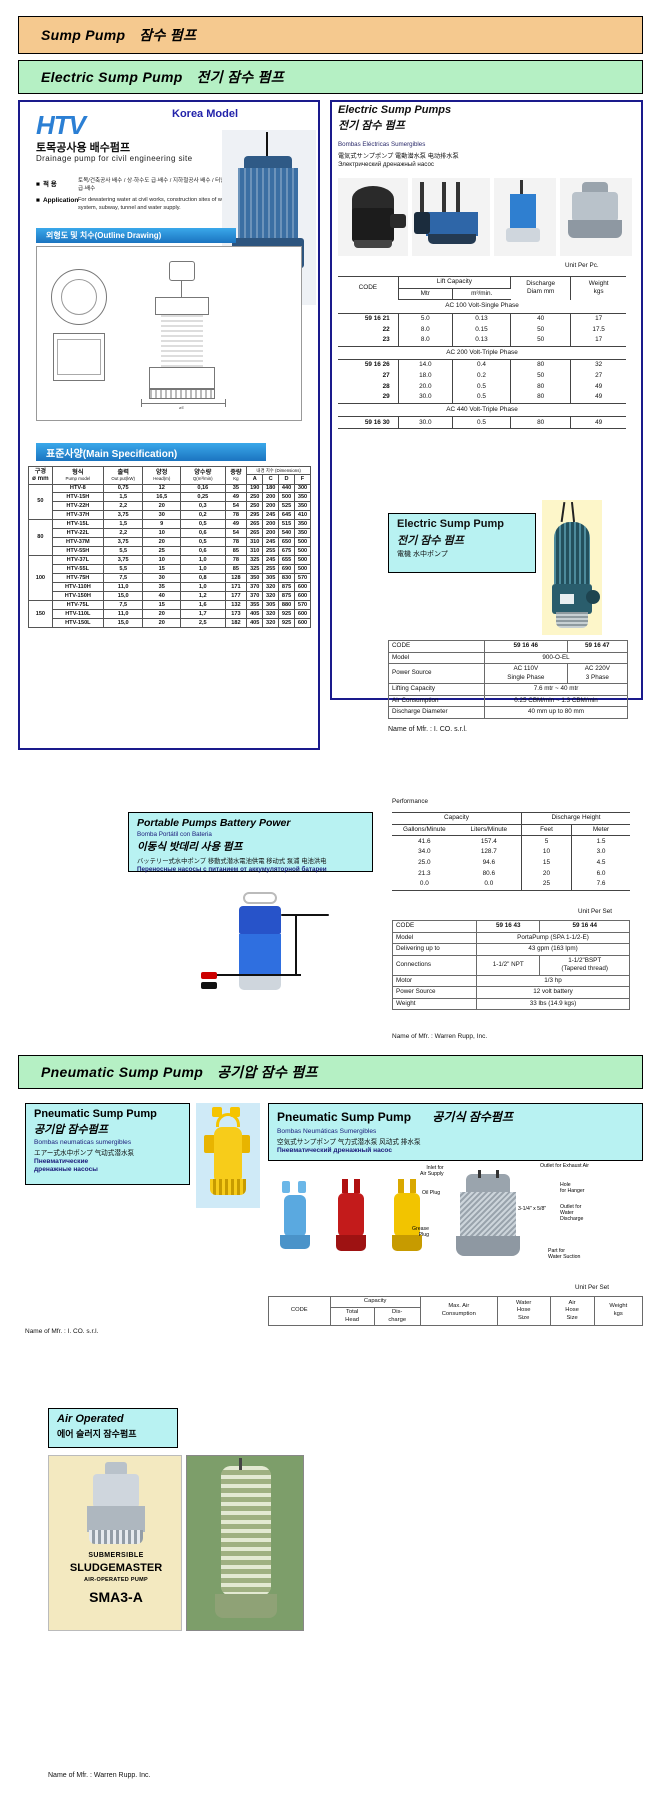  I want to click on cell-model: HTV-8, so click(77, 488).